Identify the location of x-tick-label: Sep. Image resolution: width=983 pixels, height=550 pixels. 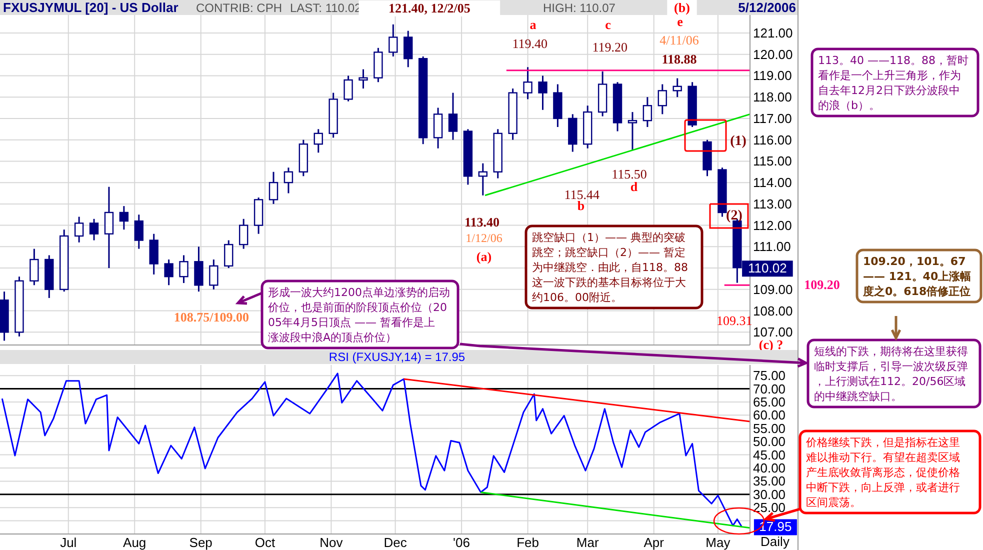
(200, 542).